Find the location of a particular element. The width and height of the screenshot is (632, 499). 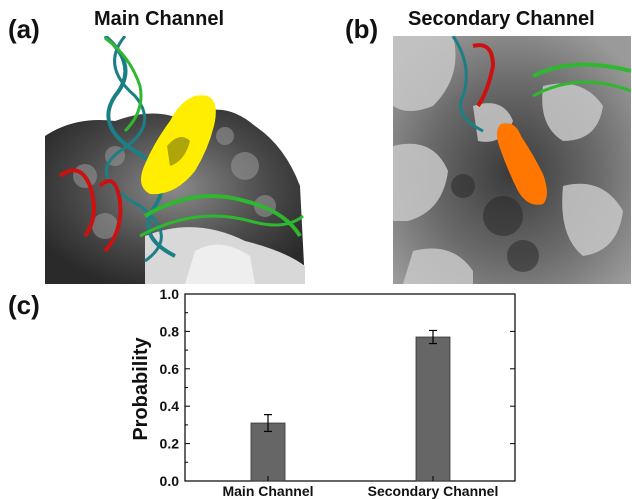

x-tick-label: Main Channel is located at coordinates (267, 491).